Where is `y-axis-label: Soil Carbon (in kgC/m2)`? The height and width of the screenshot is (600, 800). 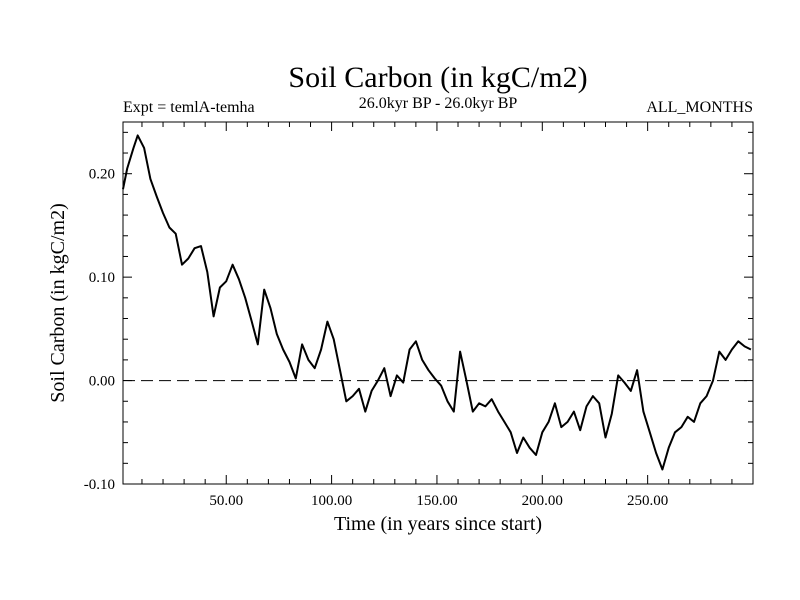 y-axis-label: Soil Carbon (in kgC/m2) is located at coordinates (58, 302).